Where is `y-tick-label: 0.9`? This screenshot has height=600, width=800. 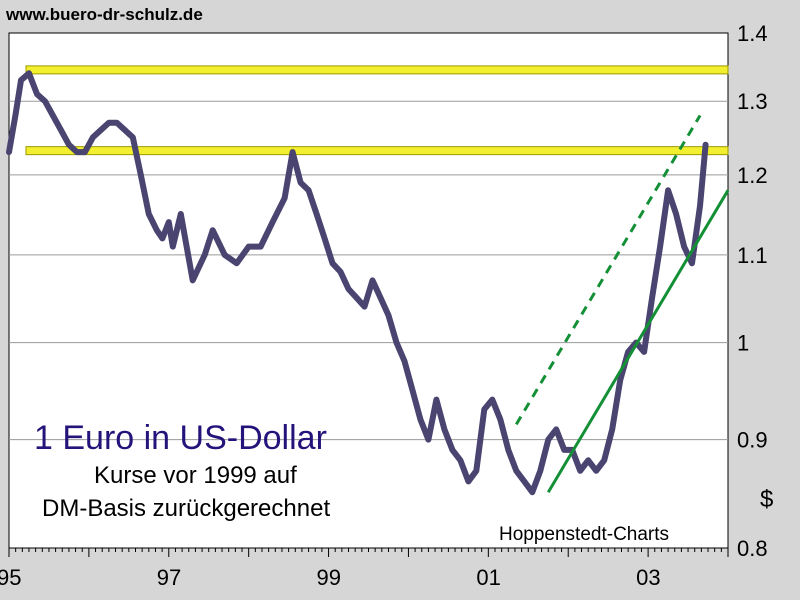
y-tick-label: 0.9 is located at coordinates (752, 440).